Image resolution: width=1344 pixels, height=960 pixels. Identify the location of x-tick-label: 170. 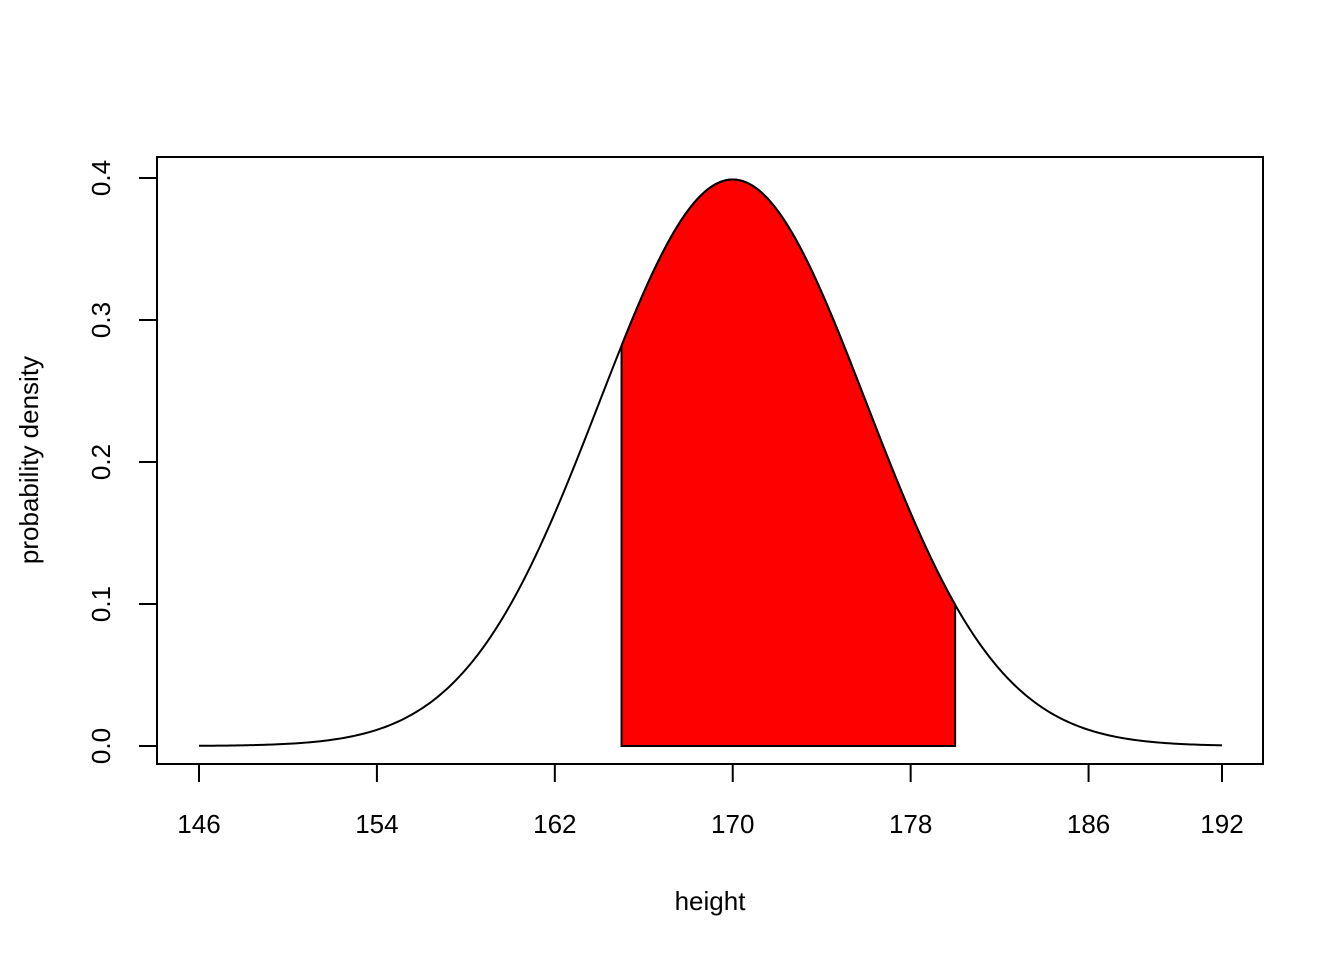
(732, 824).